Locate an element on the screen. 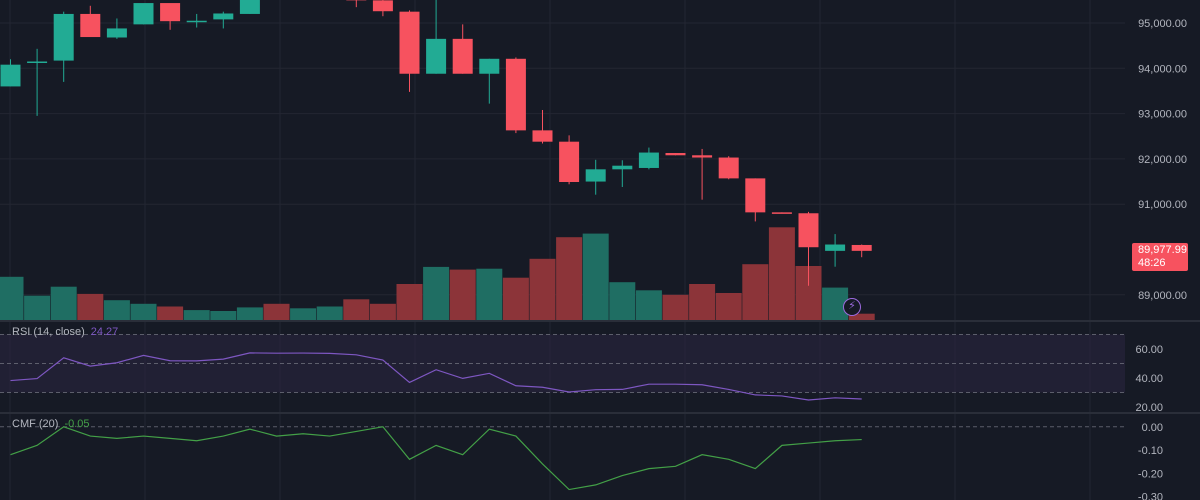 The width and height of the screenshot is (1200, 500). cmf-line is located at coordinates (436, 458).